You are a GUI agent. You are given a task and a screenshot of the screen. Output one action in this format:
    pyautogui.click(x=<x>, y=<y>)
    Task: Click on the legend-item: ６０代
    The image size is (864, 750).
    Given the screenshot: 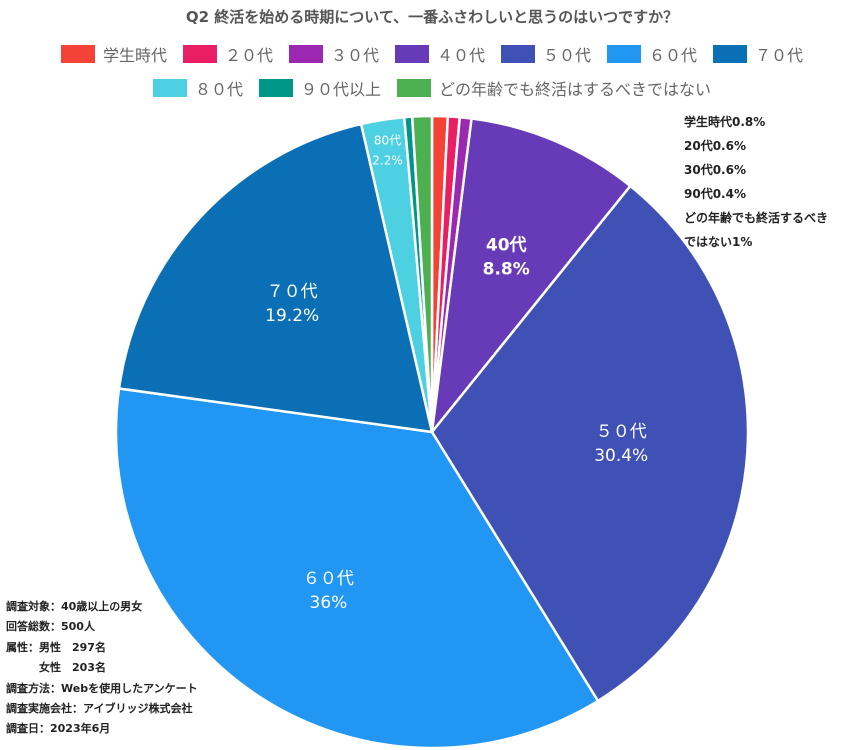 What is the action you would take?
    pyautogui.click(x=652, y=54)
    